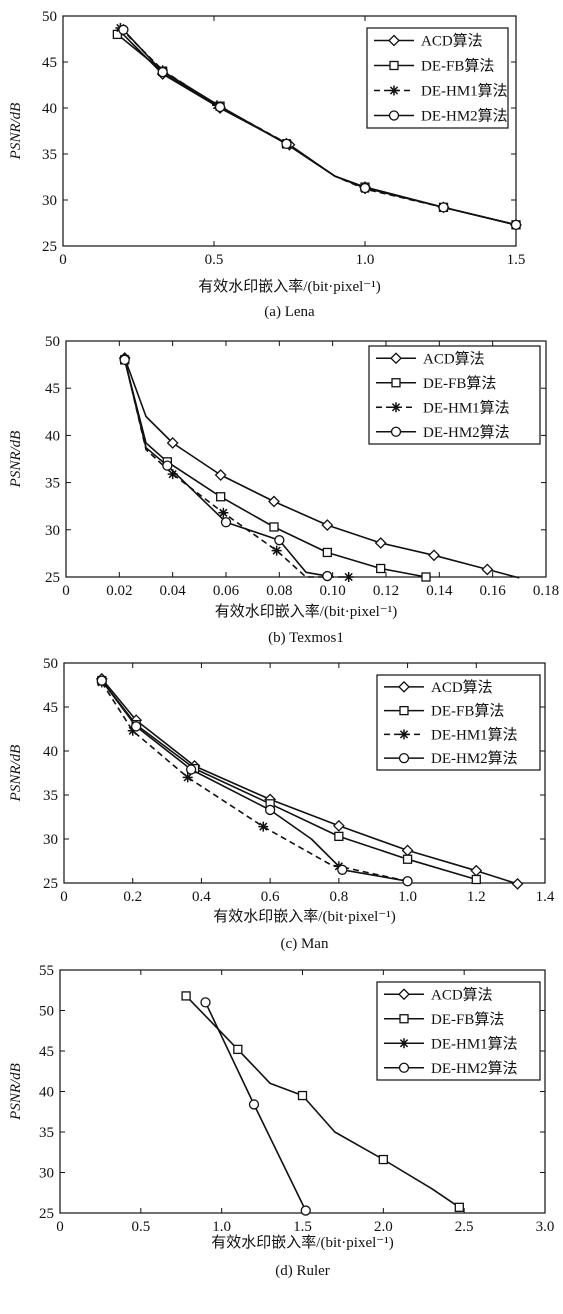 This screenshot has height=1314, width=563. What do you see at coordinates (516, 260) in the screenshot?
I see `x-tick-label: 1.5` at bounding box center [516, 260].